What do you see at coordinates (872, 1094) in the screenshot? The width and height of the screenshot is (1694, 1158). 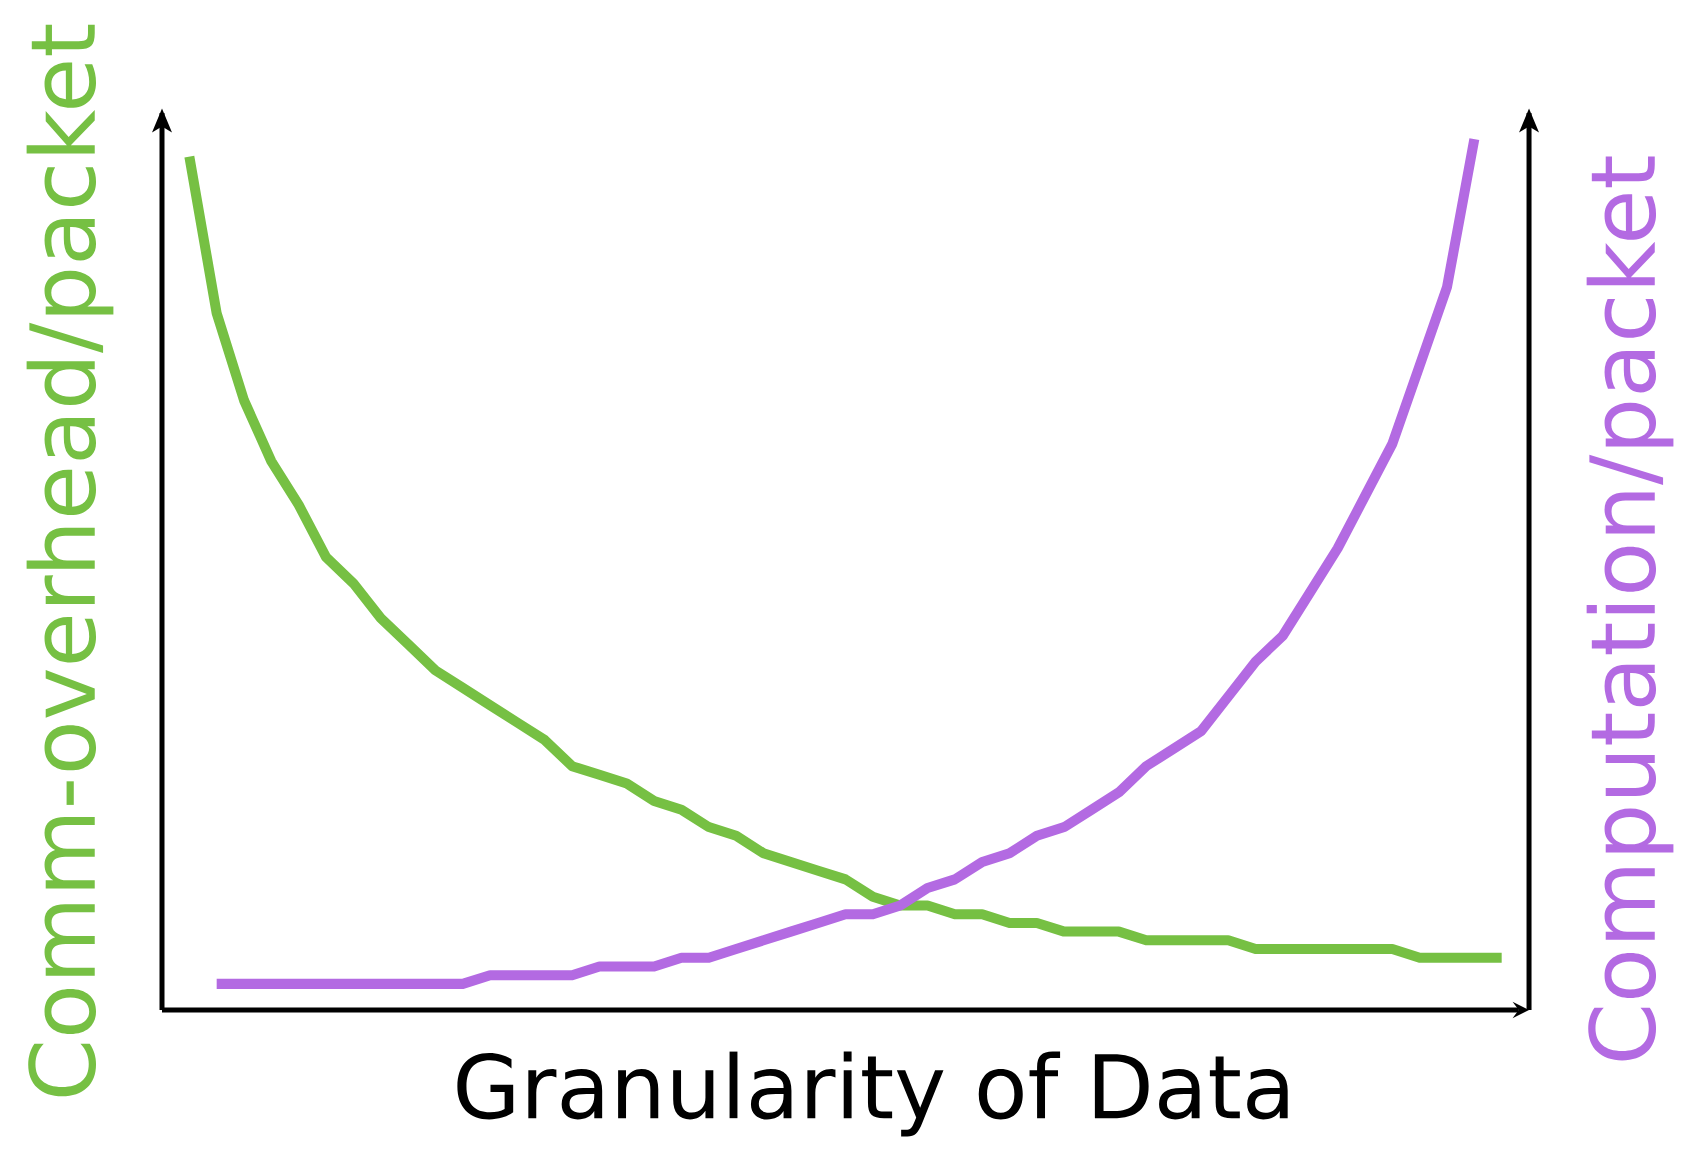 I see `x-axis-title: Granularity of Data` at bounding box center [872, 1094].